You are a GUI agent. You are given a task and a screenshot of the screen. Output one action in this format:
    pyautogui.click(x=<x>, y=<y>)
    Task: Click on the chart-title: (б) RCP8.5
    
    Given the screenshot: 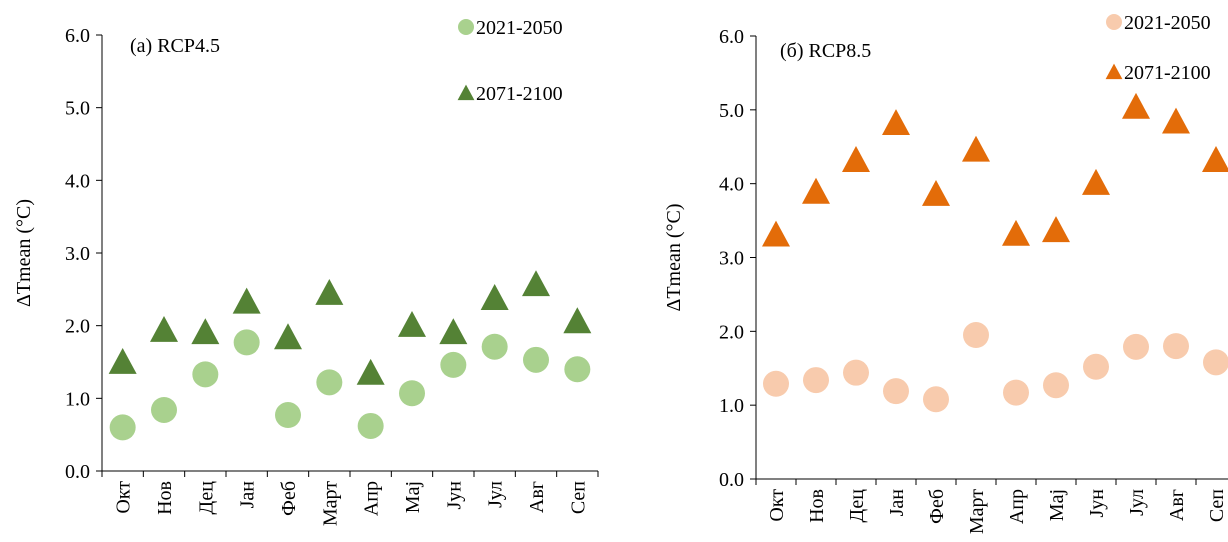 What is the action you would take?
    pyautogui.click(x=825, y=51)
    